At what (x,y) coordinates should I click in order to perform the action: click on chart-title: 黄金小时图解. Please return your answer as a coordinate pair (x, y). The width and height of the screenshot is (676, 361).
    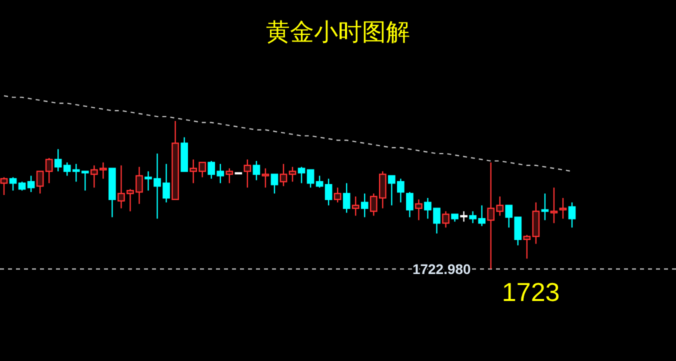
    Looking at the image, I should click on (338, 32).